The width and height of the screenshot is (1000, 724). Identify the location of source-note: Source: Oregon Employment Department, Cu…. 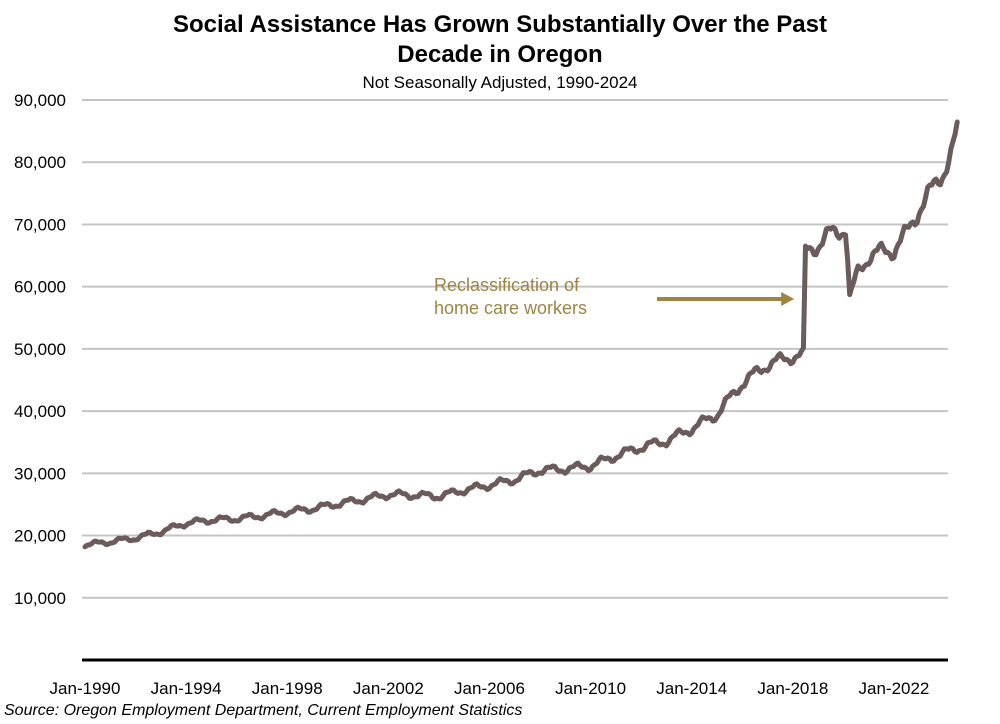
(263, 710).